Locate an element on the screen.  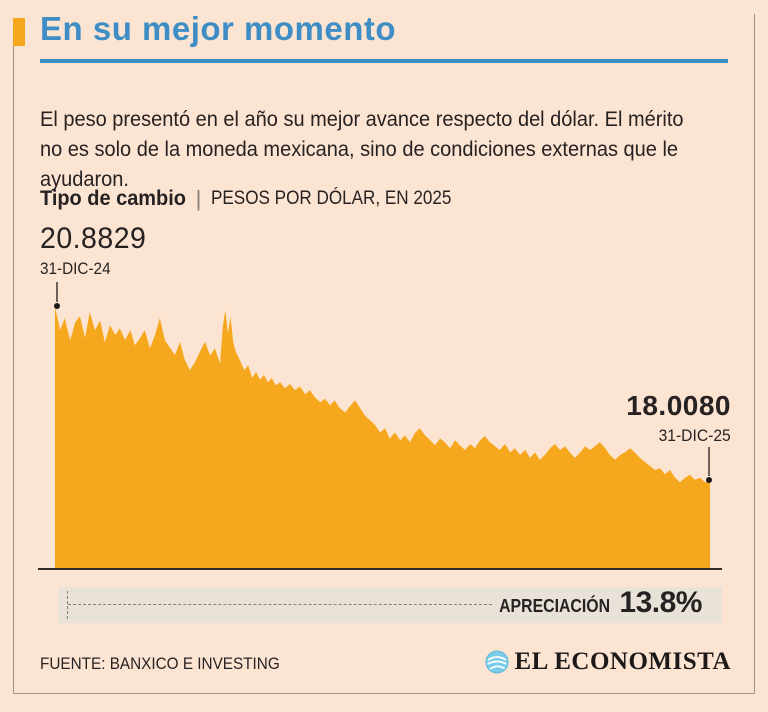
start-date: 31-DIC-24 is located at coordinates (75, 268).